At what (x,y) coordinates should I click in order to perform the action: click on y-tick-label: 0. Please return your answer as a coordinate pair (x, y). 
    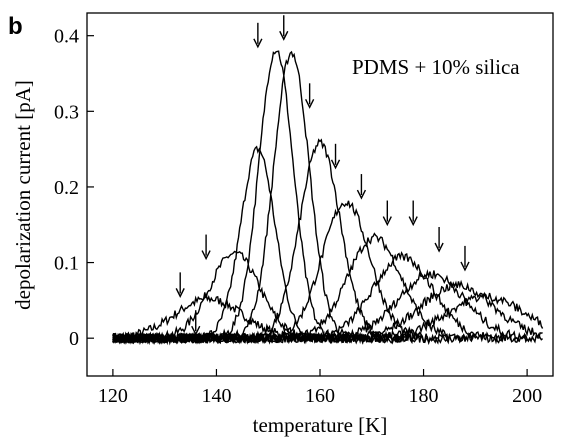
    Looking at the image, I should click on (74, 339).